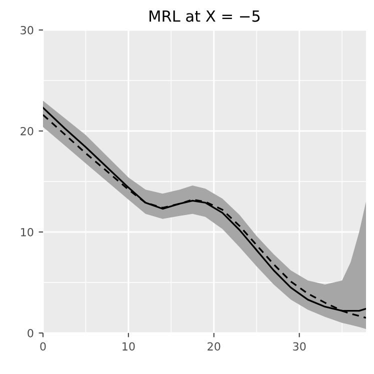 The height and width of the screenshot is (374, 374). I want to click on chart-title: MRL at X = −5, so click(205, 16).